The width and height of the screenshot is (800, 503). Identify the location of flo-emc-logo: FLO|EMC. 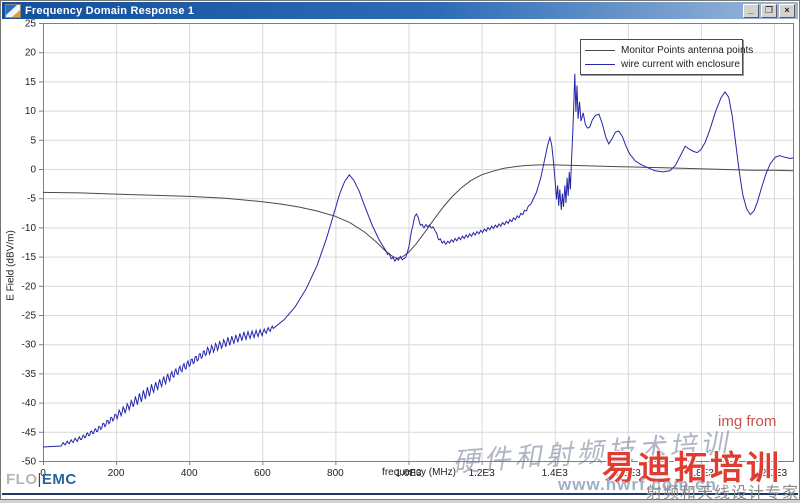
(41, 479).